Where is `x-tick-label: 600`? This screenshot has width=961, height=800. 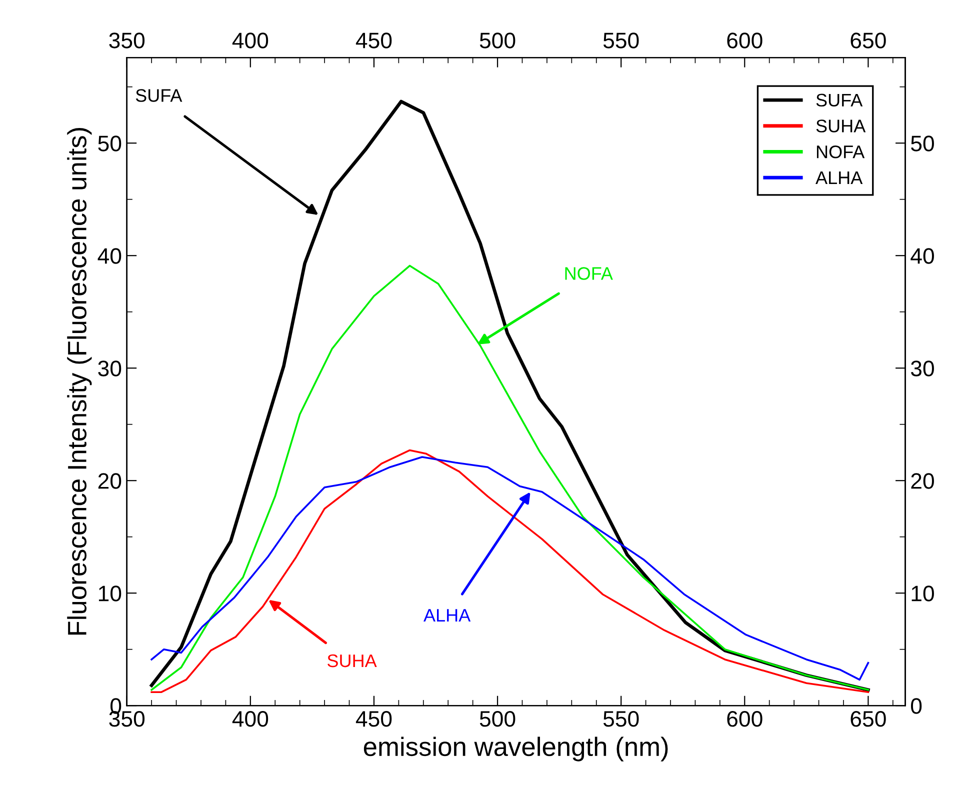
x-tick-label: 600 is located at coordinates (744, 719).